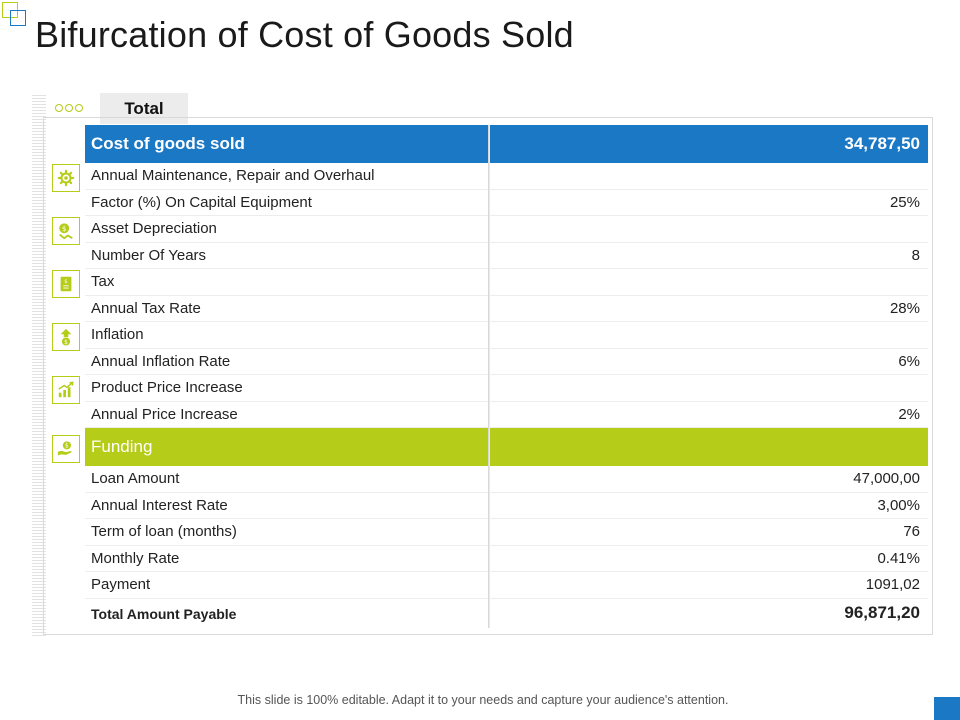 The height and width of the screenshot is (720, 960). What do you see at coordinates (164, 613) in the screenshot?
I see `total-label: Total Amount Payable` at bounding box center [164, 613].